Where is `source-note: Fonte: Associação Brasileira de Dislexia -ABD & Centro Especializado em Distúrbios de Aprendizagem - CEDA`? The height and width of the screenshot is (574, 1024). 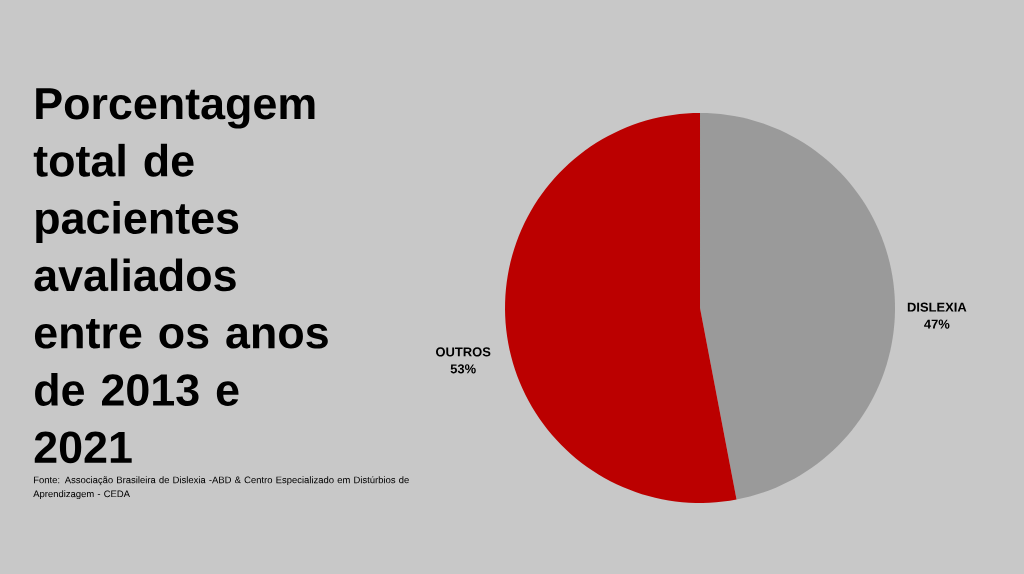
source-note: Fonte: Associação Brasileira de Dislexia -ABD & Centro Especializado em Distúrbios de Aprendizagem - CEDA is located at coordinates (221, 488).